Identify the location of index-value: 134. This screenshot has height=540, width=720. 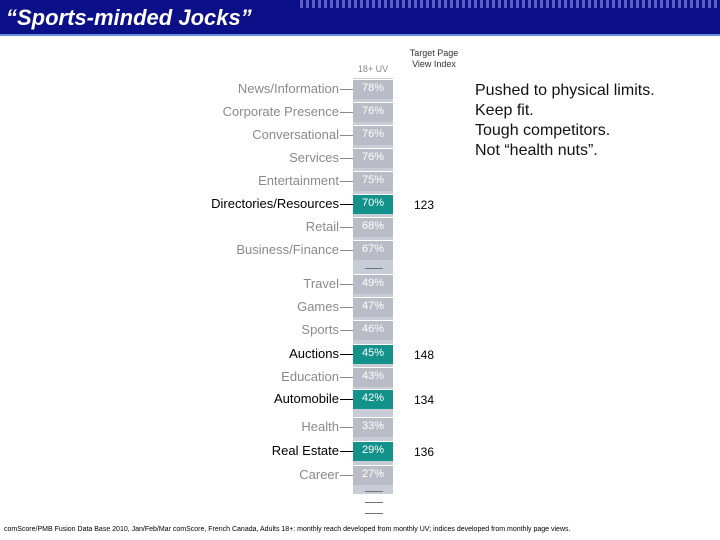
(424, 400).